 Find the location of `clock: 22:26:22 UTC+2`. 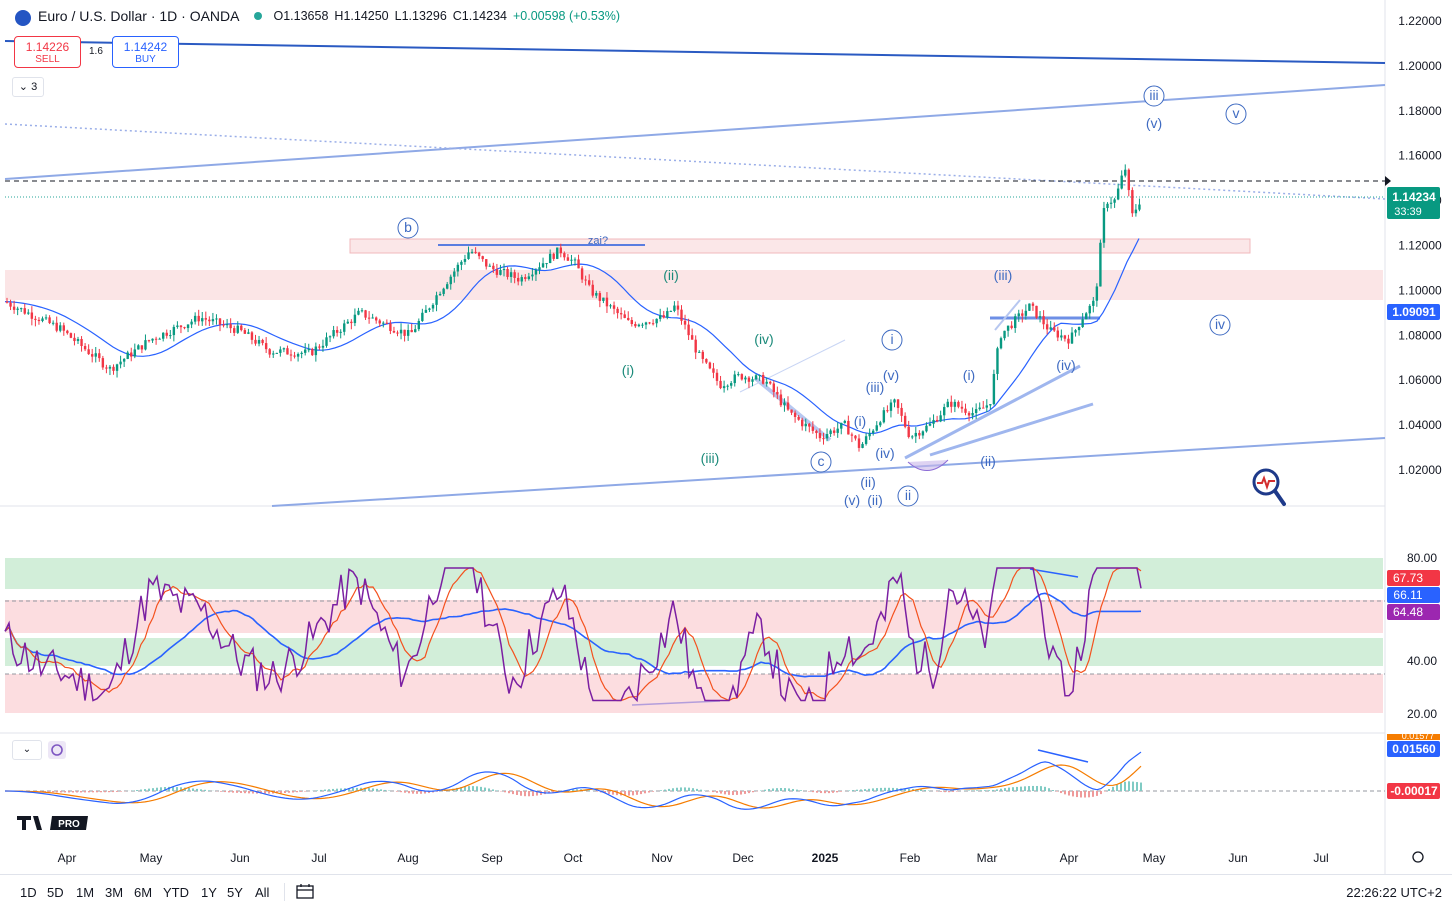

clock: 22:26:22 UTC+2 is located at coordinates (1394, 892).